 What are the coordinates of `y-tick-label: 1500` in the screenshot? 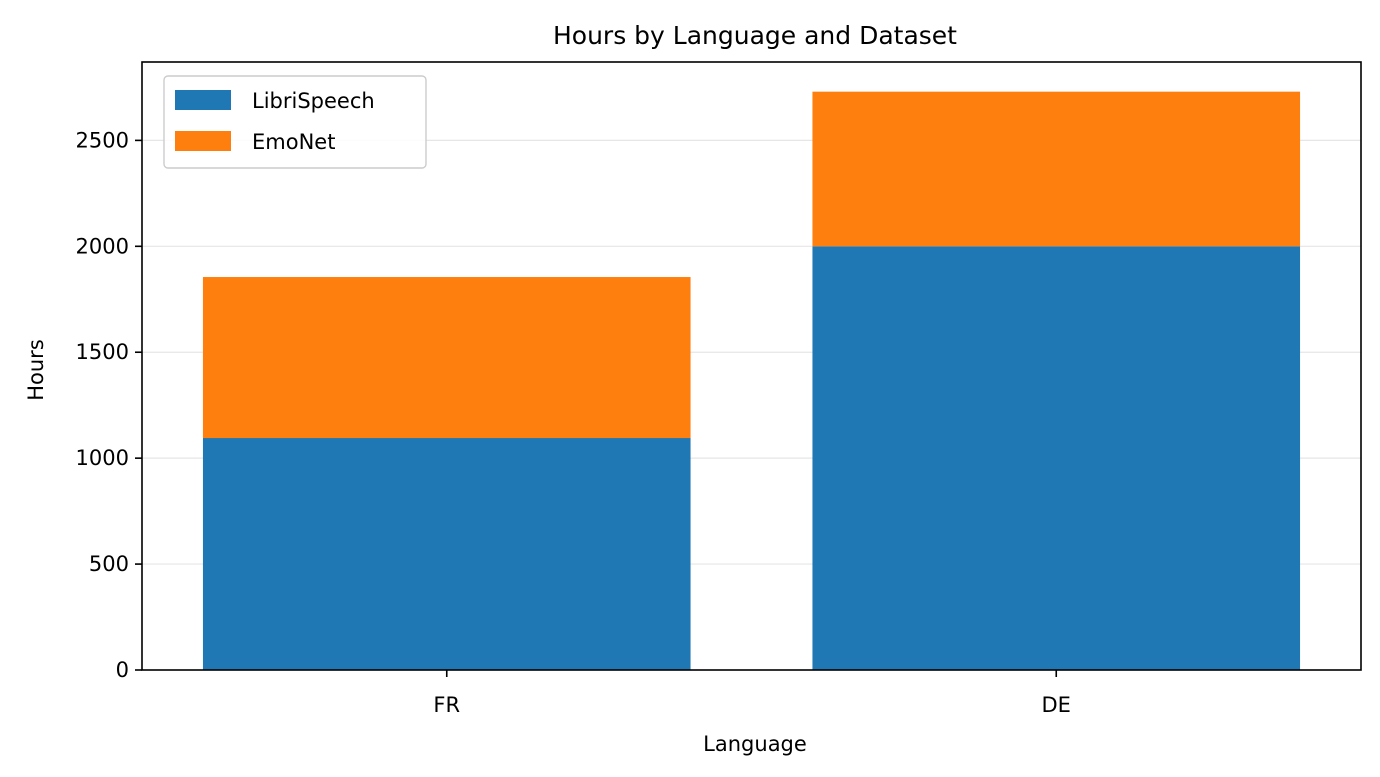 It's located at (102, 352).